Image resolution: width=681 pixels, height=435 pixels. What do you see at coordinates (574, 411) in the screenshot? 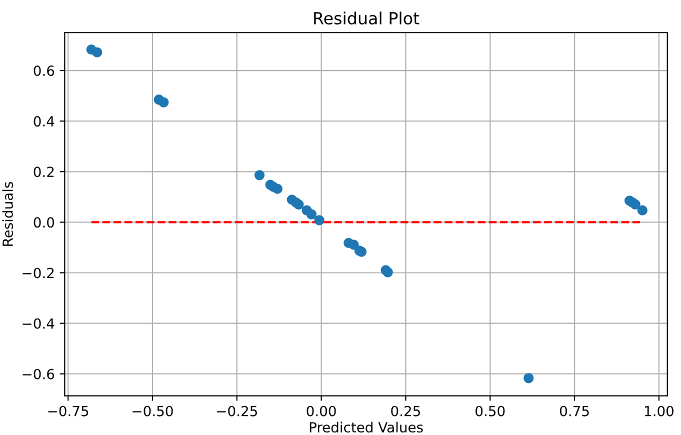
I see `x-tick-label: 0.75` at bounding box center [574, 411].